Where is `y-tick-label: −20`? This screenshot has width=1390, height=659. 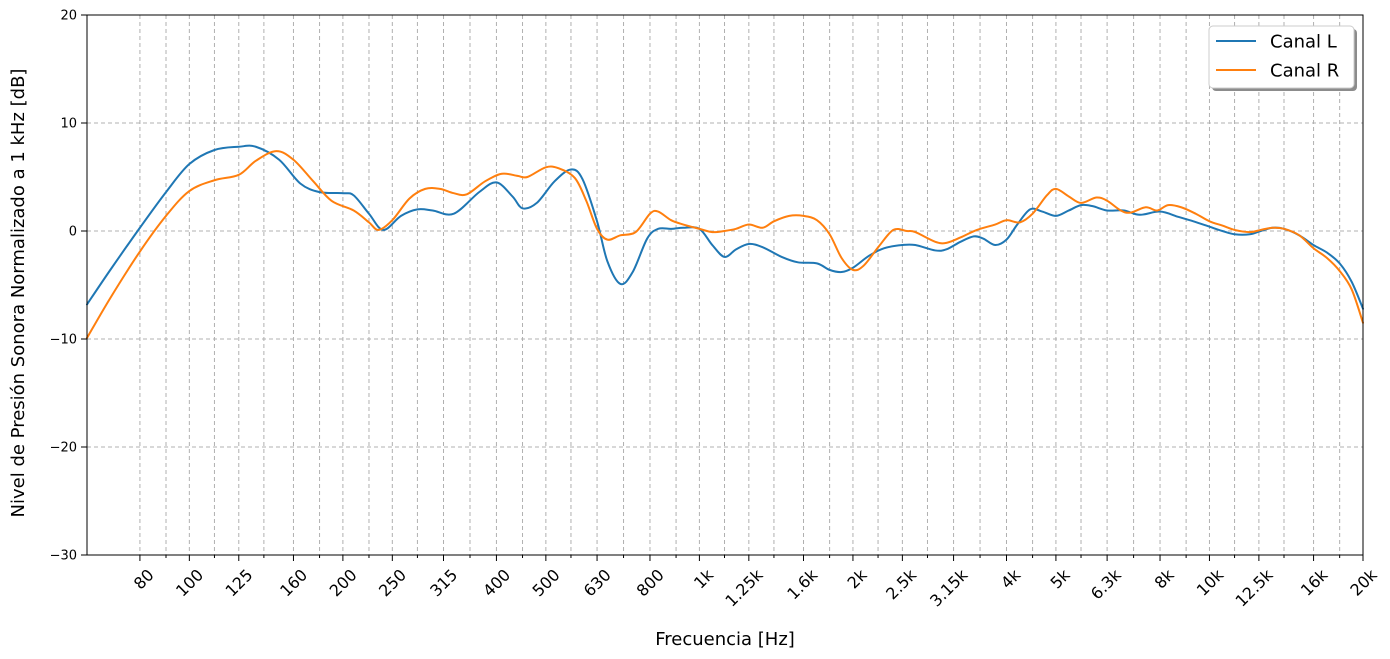
y-tick-label: −20 is located at coordinates (63, 448).